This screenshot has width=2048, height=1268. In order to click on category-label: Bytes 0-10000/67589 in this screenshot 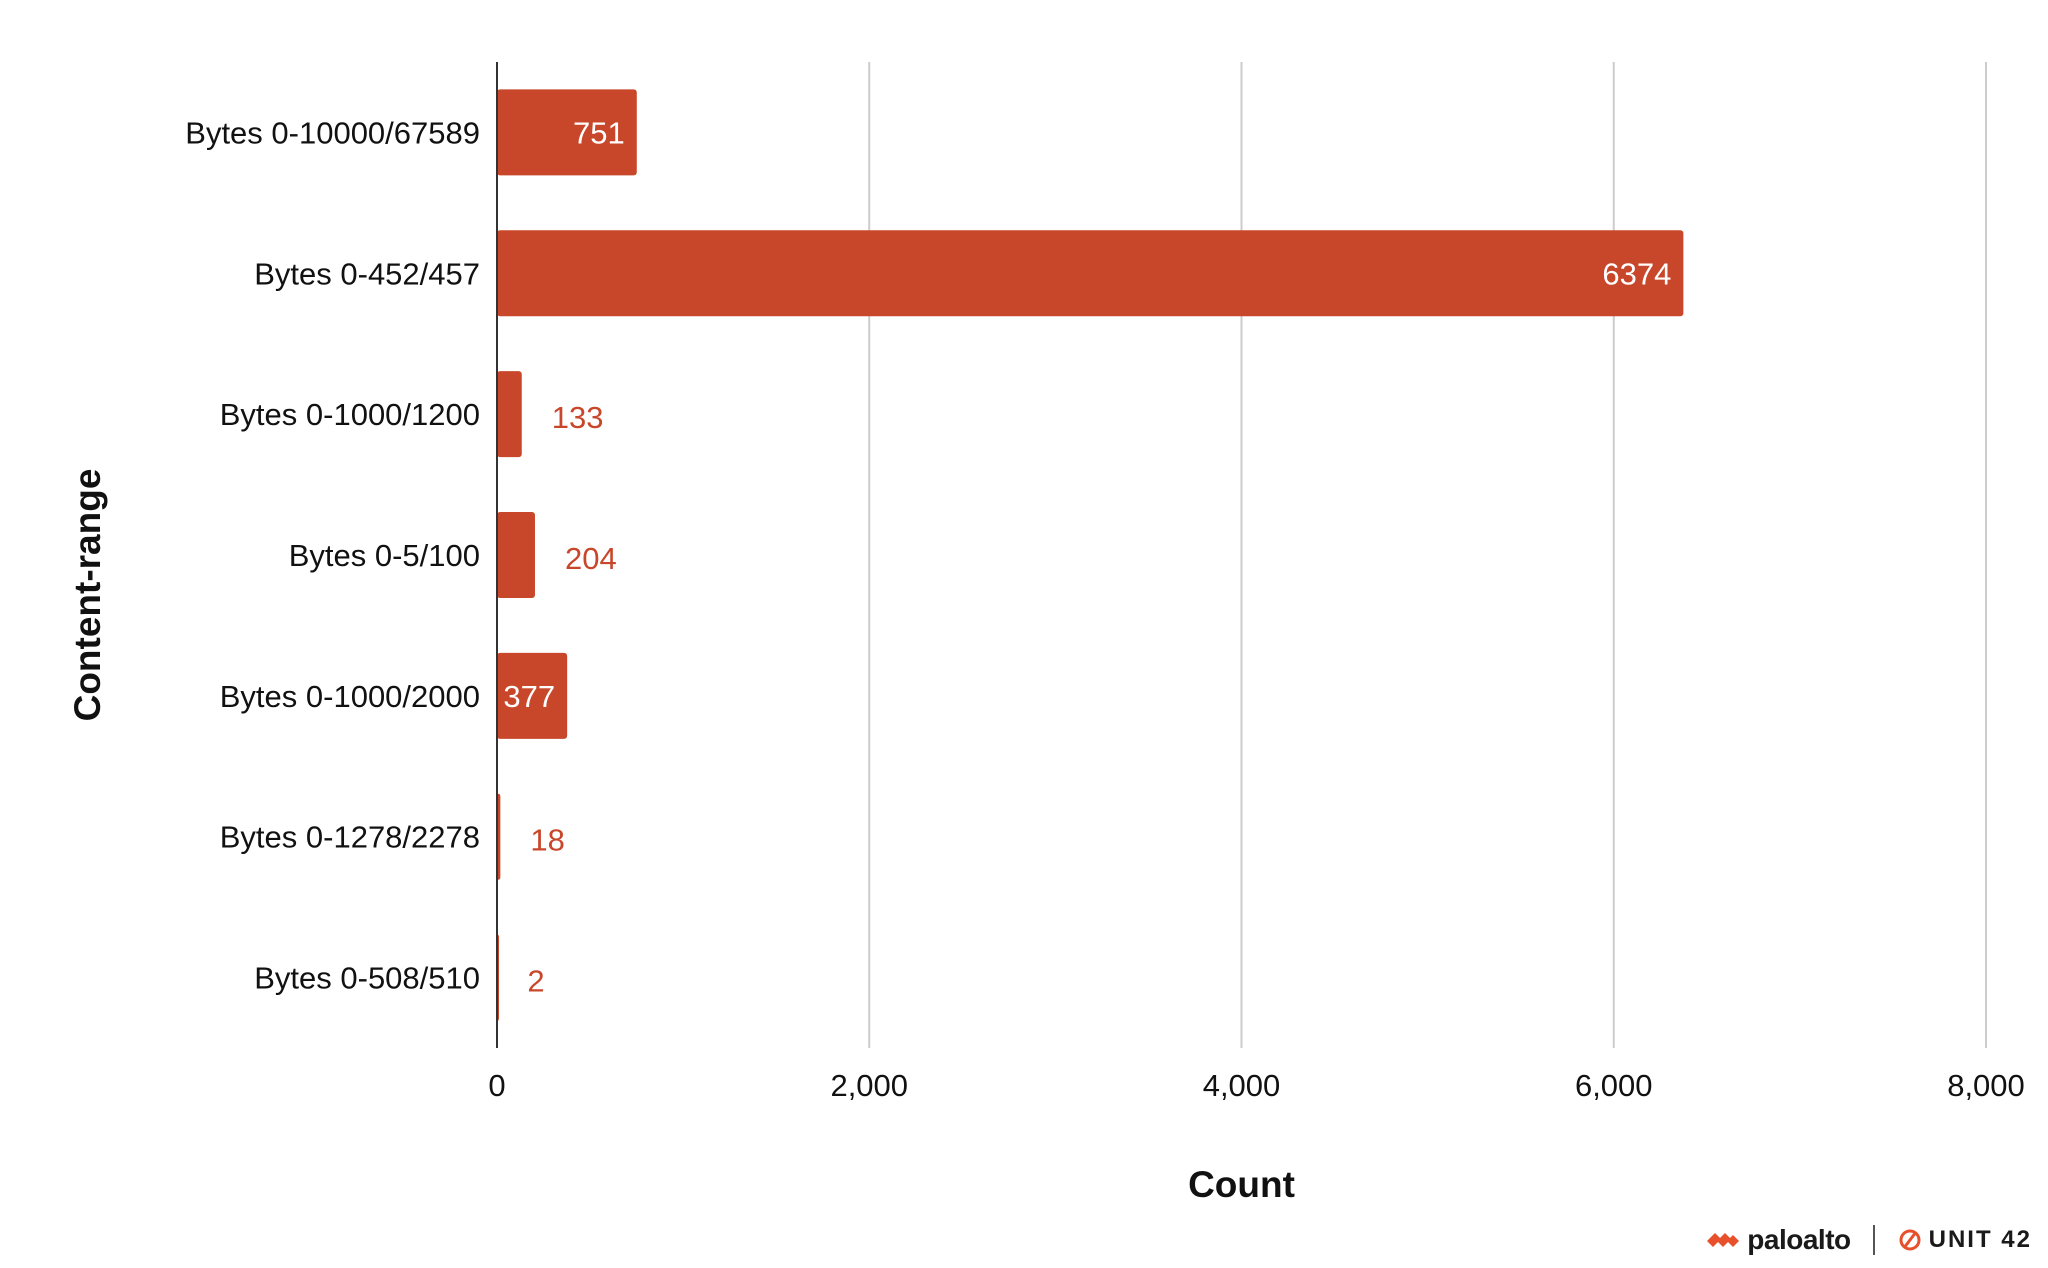, I will do `click(332, 132)`.